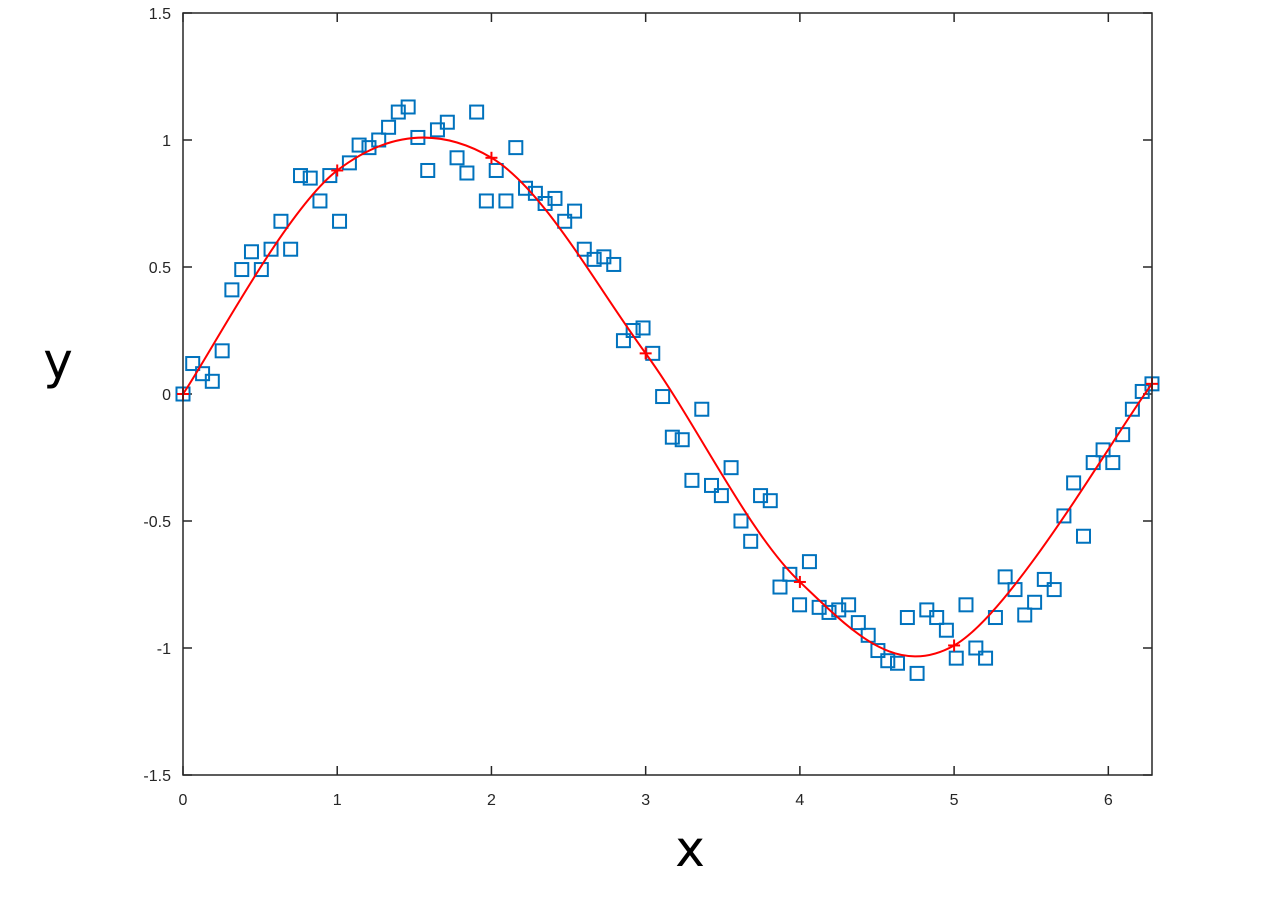 The width and height of the screenshot is (1268, 922). I want to click on y-tick-label: 1, so click(166, 141).